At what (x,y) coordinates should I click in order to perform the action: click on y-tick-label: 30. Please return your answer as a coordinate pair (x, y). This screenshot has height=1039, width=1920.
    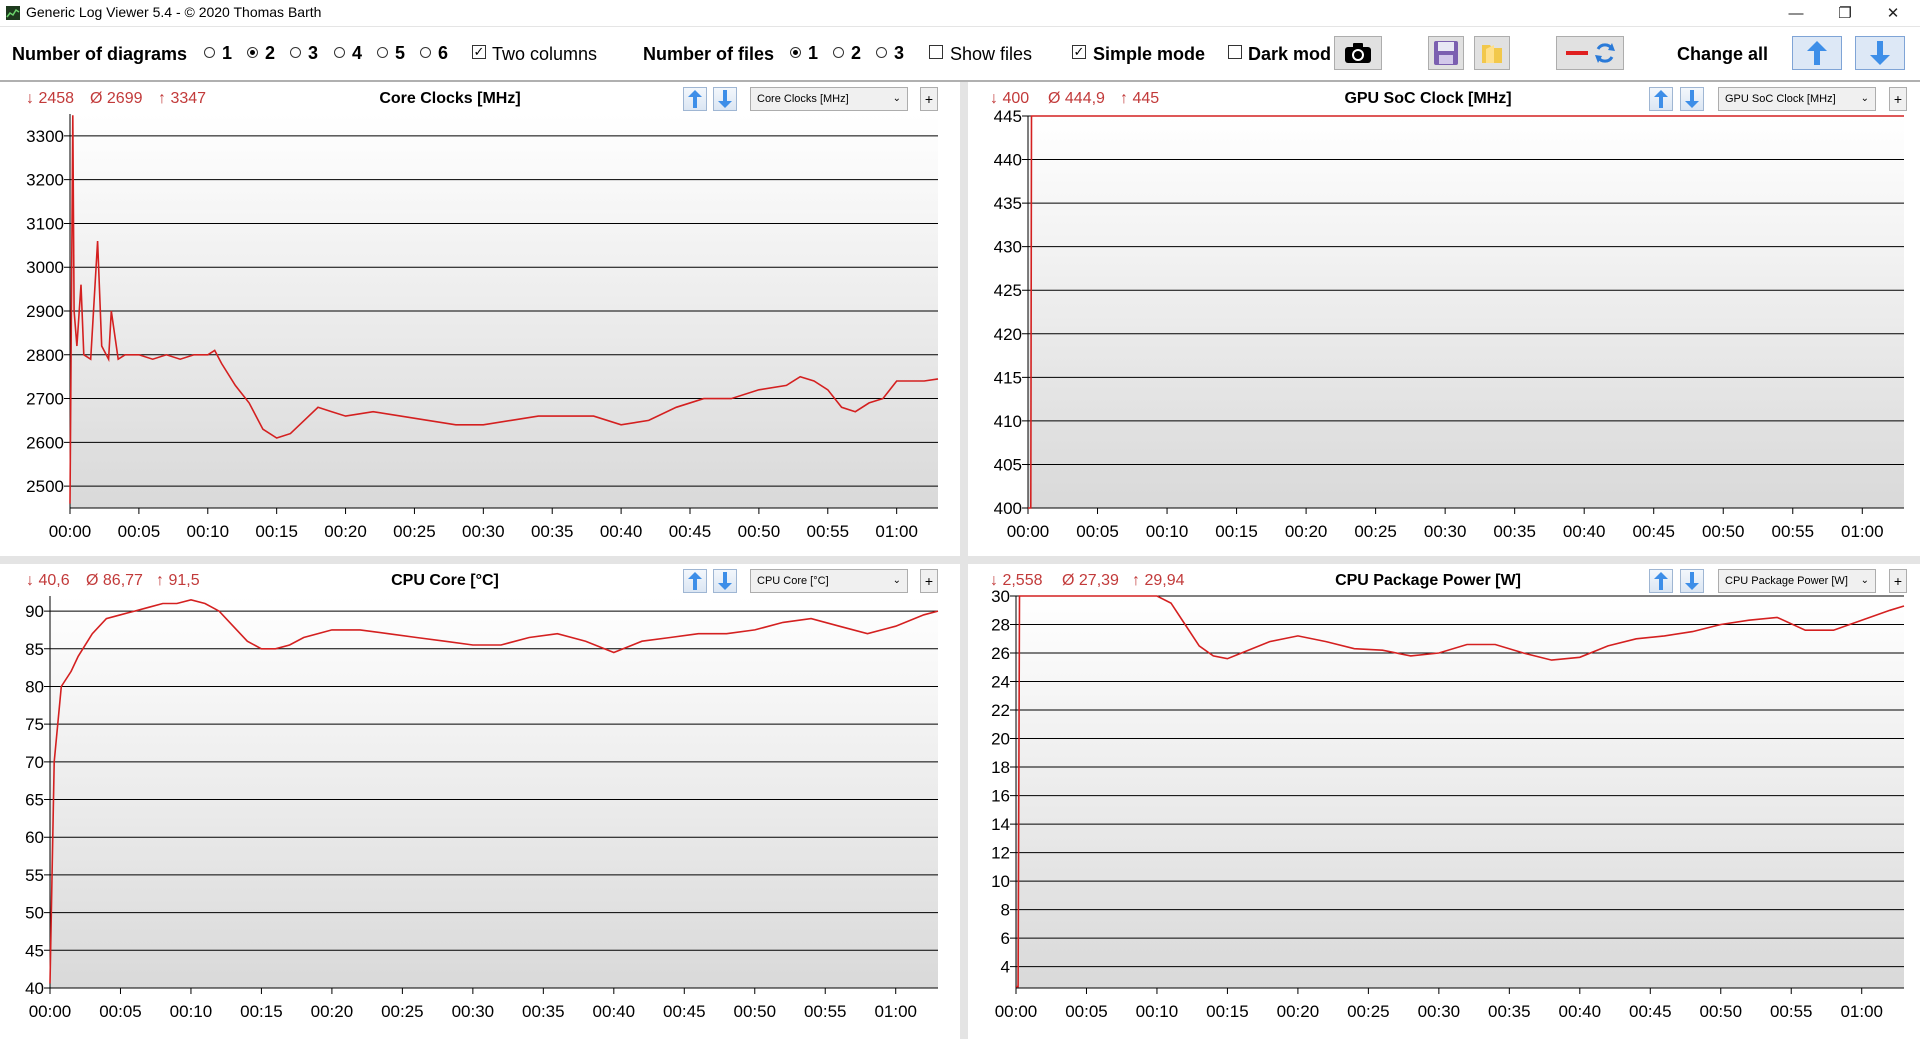
    Looking at the image, I should click on (1000, 596).